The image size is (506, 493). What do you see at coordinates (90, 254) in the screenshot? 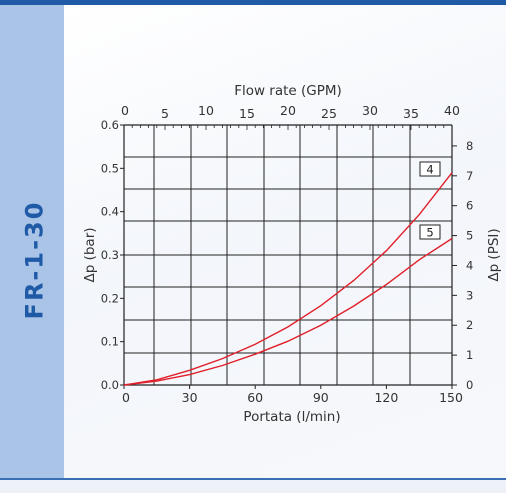
I see `y-axis-title: Δp (bar)` at bounding box center [90, 254].